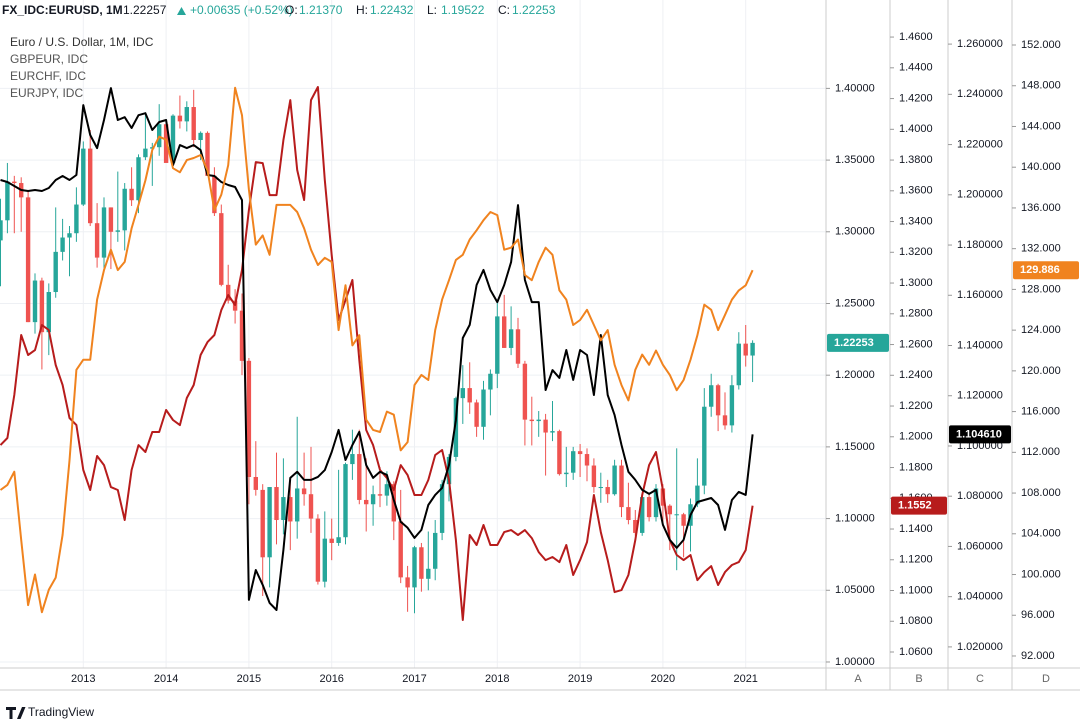  Describe the element at coordinates (1041, 126) in the screenshot. I see `y-tick-label: 144.000` at that location.